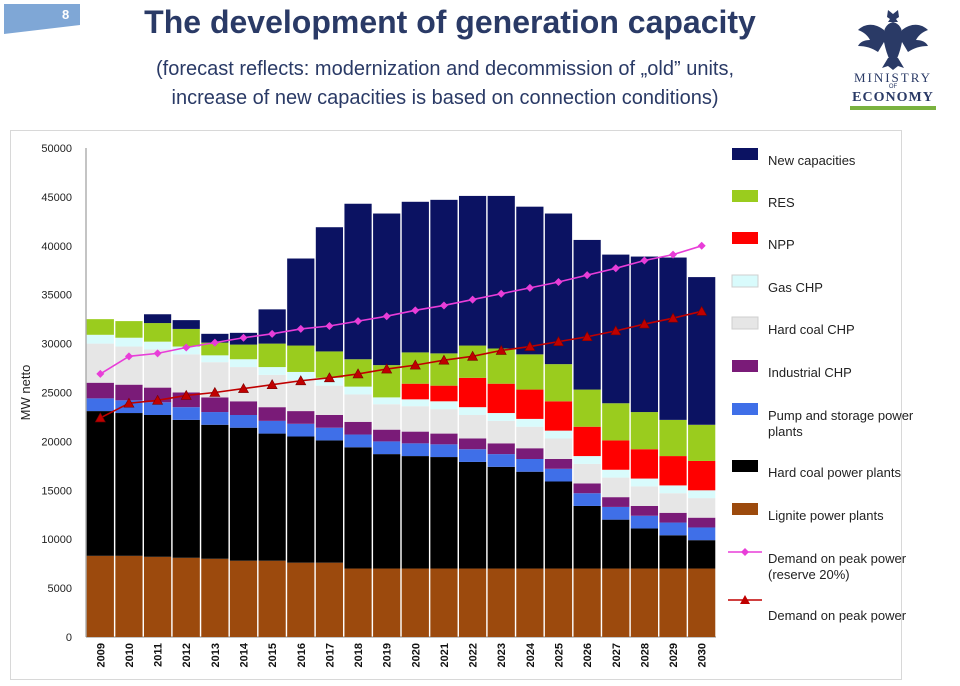 The height and width of the screenshot is (686, 960). Describe the element at coordinates (645, 655) in the screenshot. I see `x-tick-label: 2028` at that location.